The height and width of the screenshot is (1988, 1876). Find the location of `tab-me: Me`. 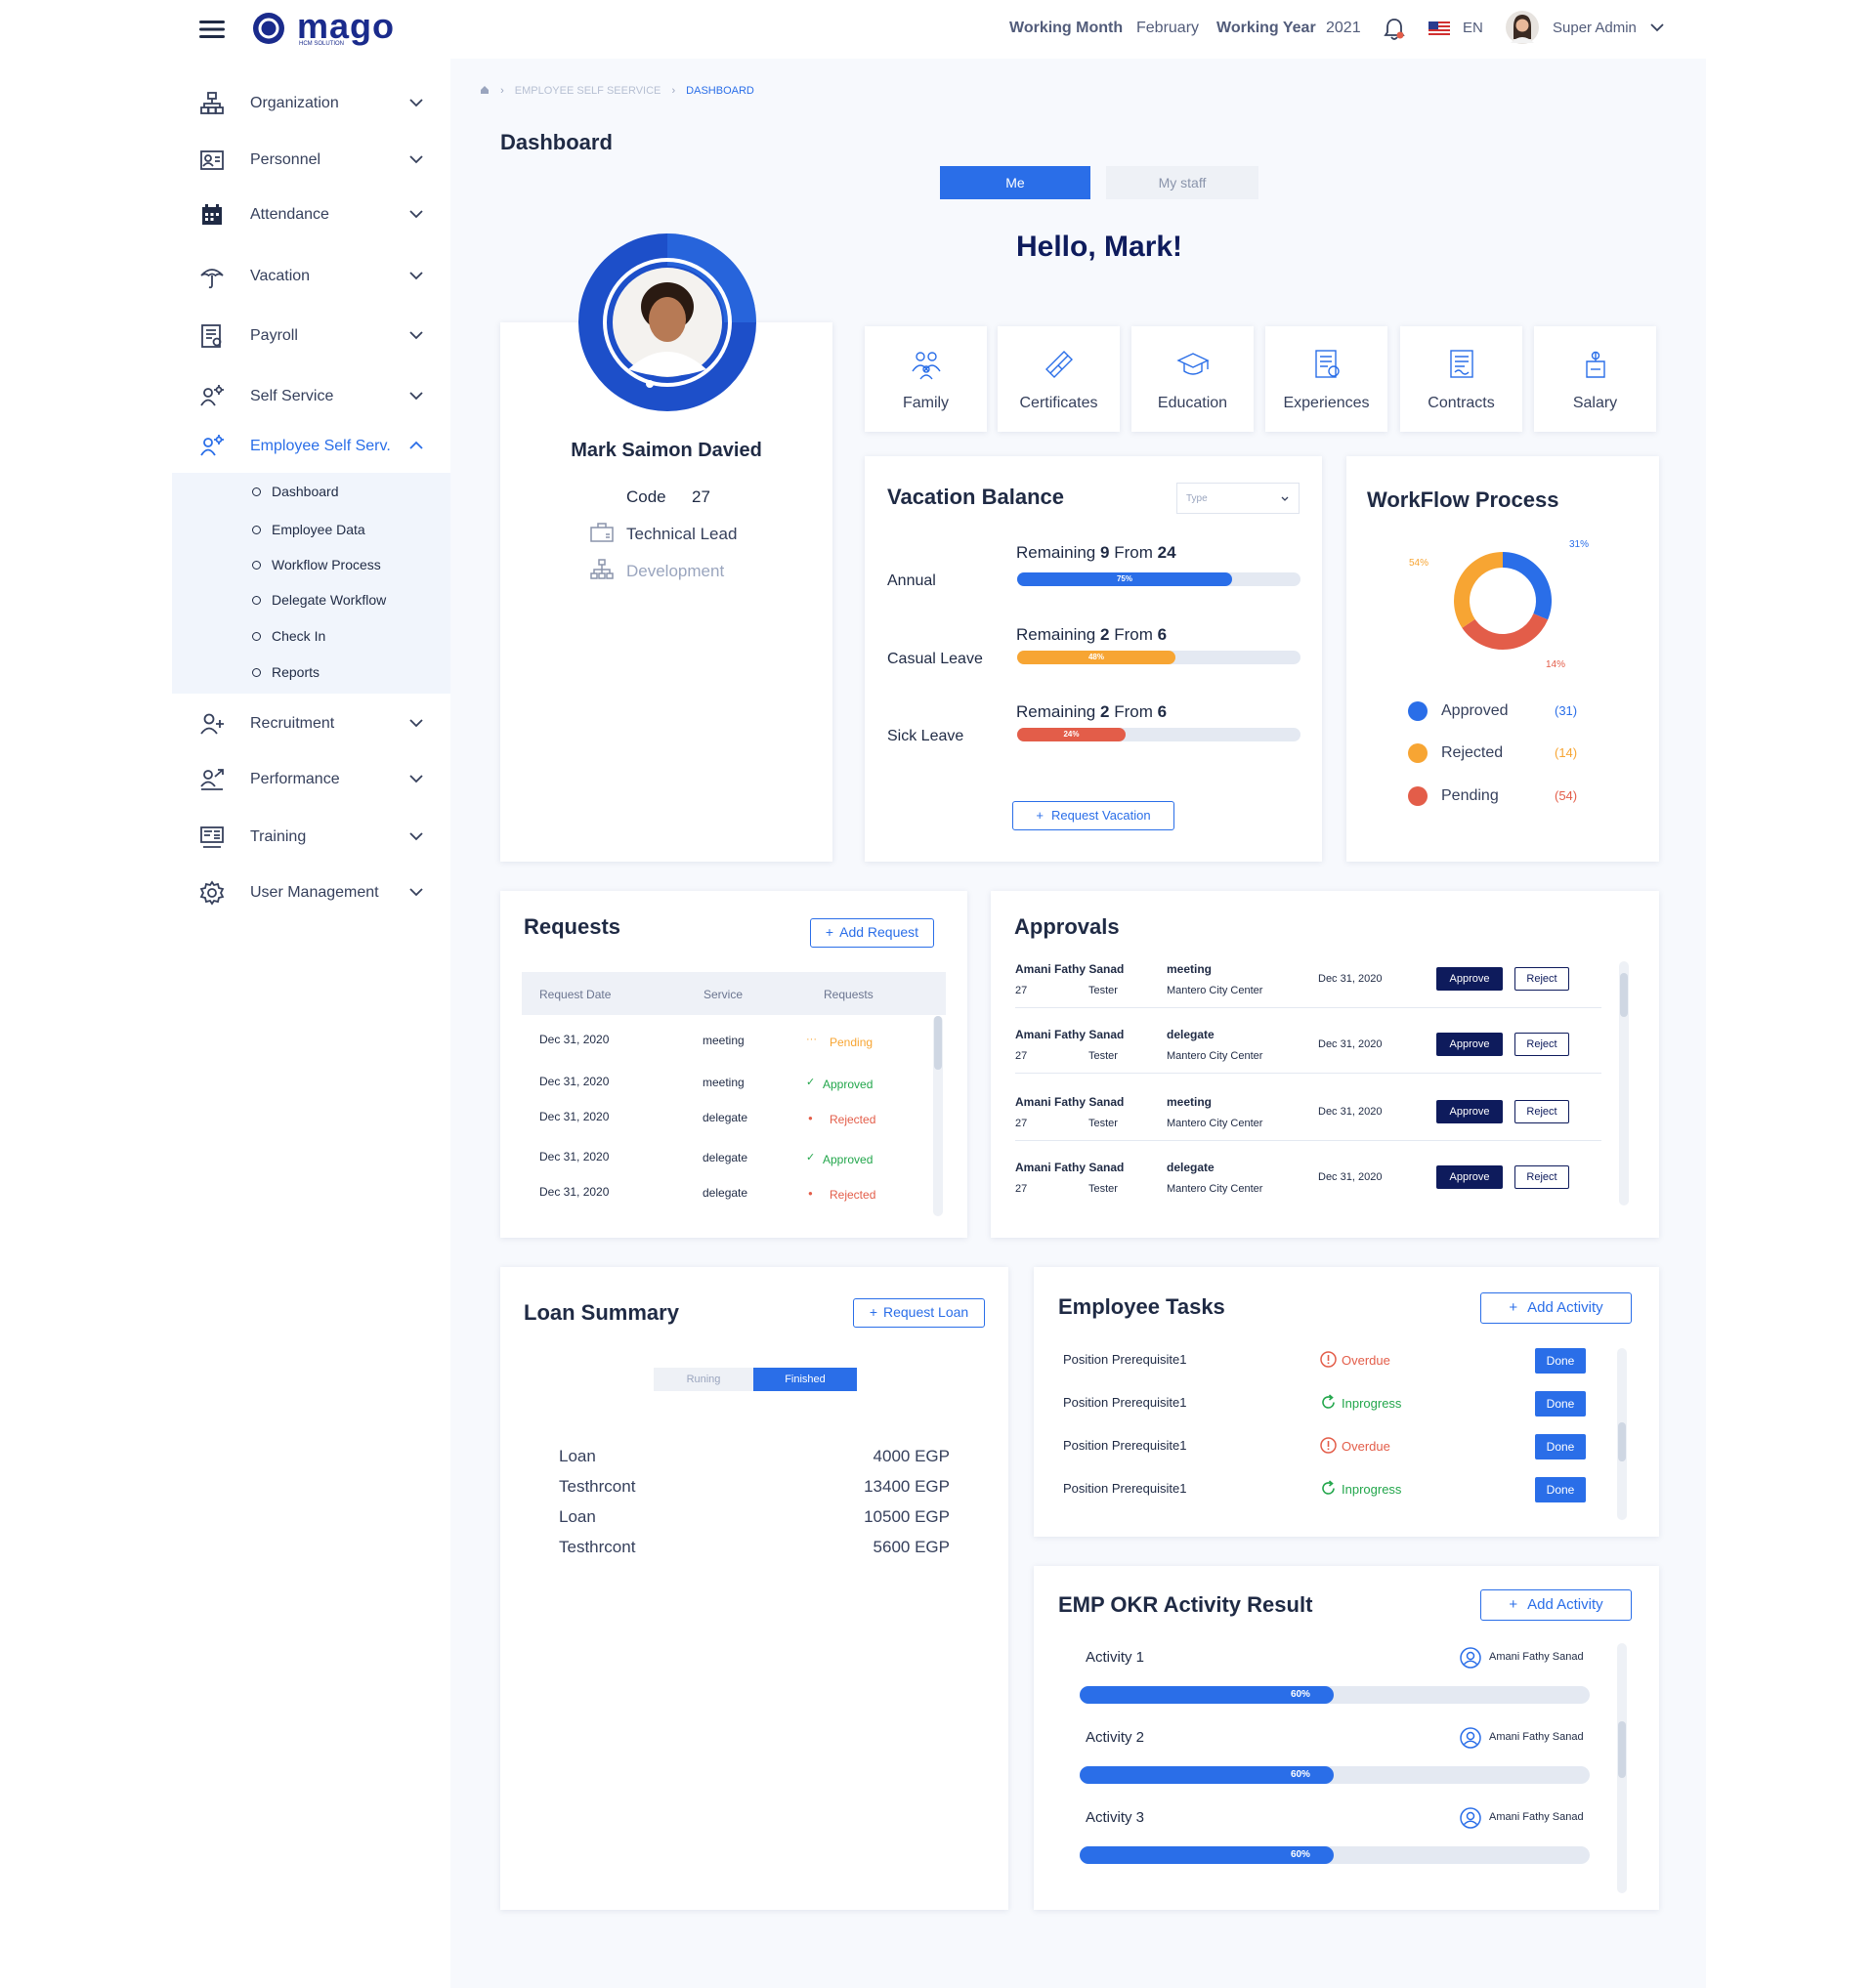

tab-me: Me is located at coordinates (1015, 182).